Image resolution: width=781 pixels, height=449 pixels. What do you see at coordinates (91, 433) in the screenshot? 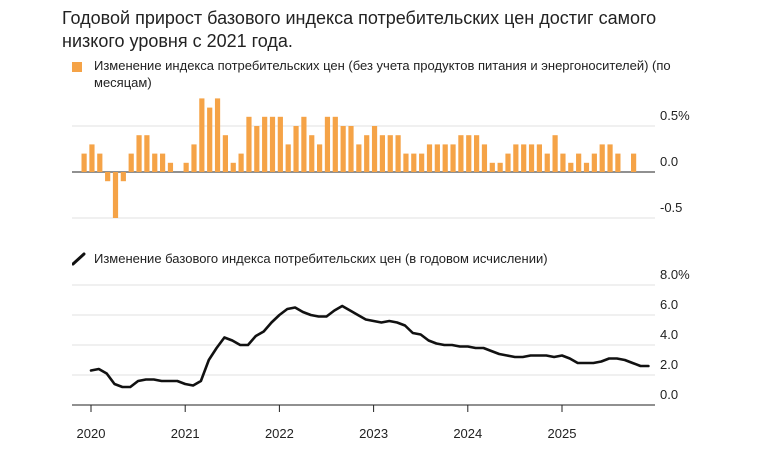
I see `x-axis-tick-label: 2020` at bounding box center [91, 433].